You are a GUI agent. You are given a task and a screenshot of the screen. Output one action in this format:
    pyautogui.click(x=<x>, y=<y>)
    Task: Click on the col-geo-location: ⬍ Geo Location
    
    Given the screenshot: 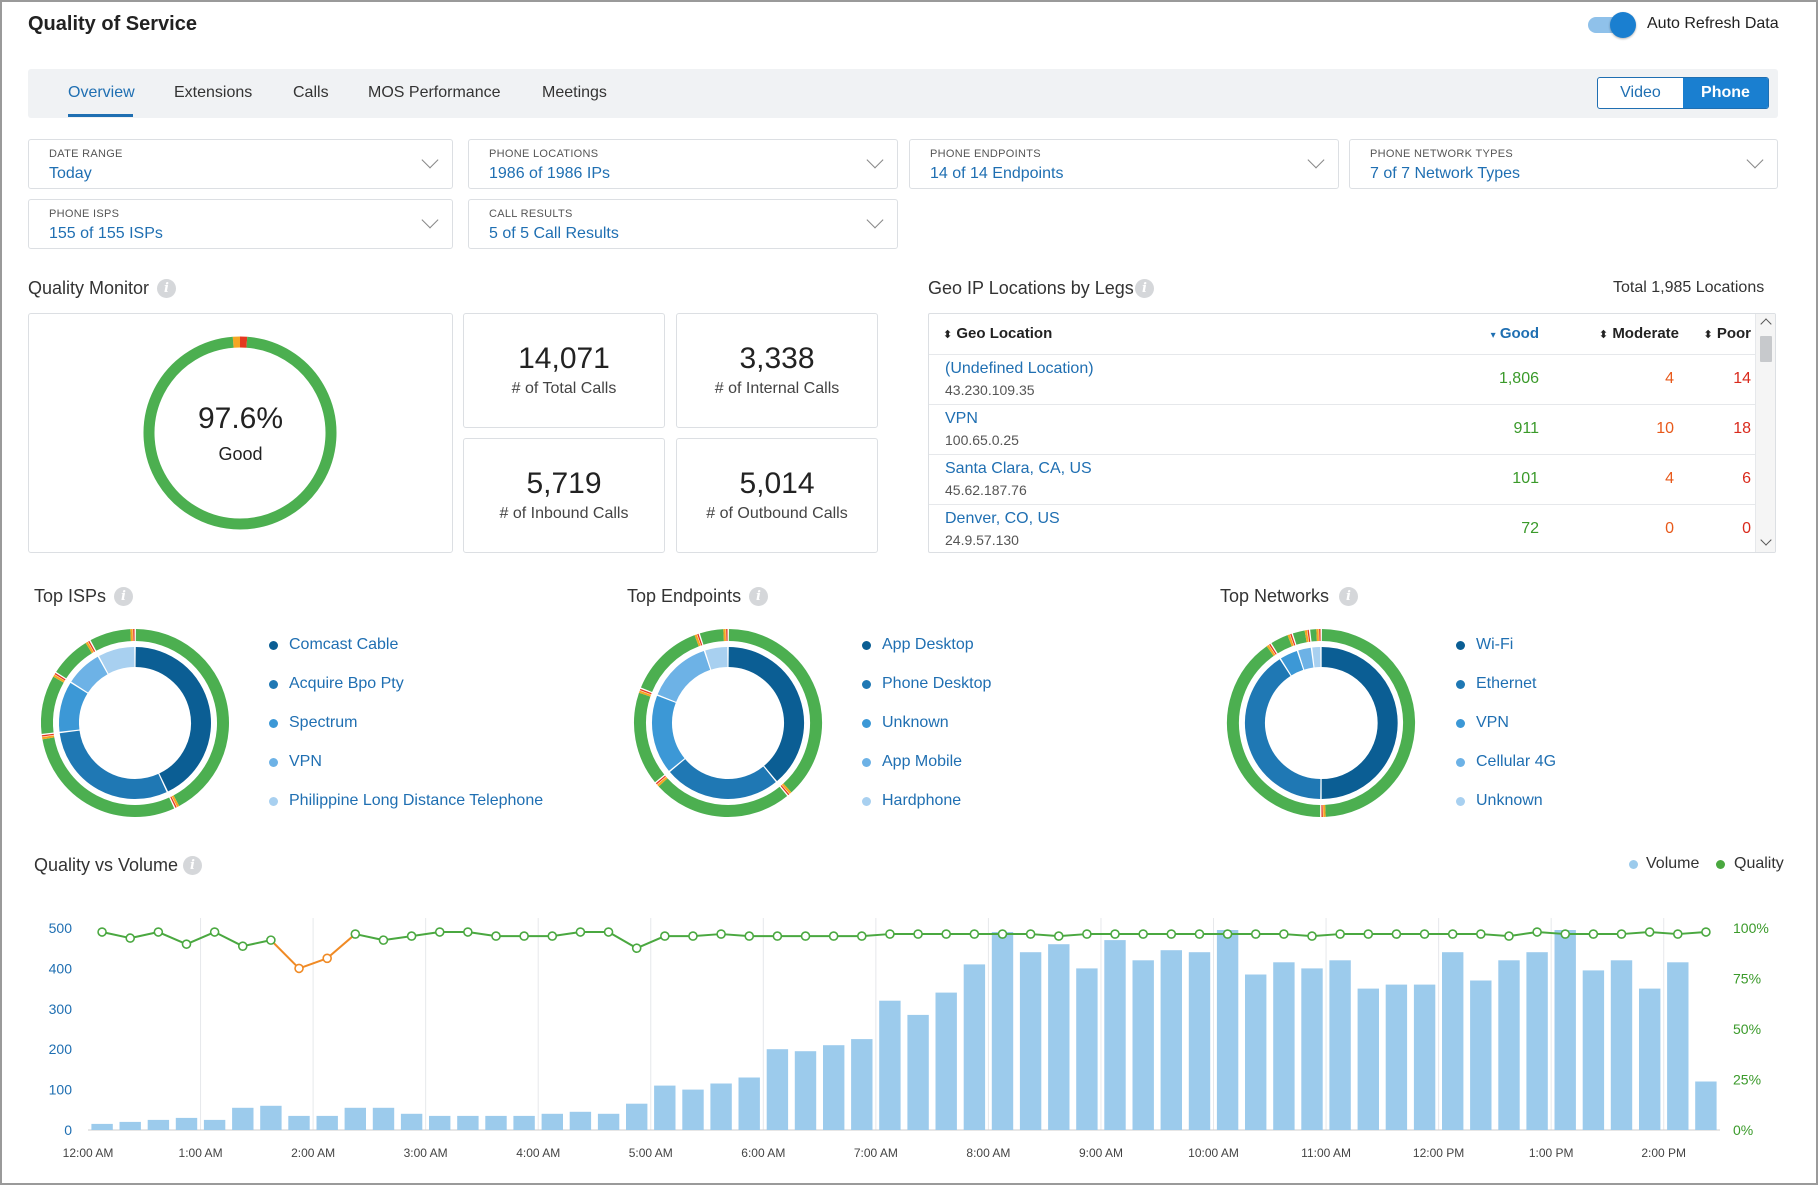 What is the action you would take?
    pyautogui.click(x=997, y=334)
    